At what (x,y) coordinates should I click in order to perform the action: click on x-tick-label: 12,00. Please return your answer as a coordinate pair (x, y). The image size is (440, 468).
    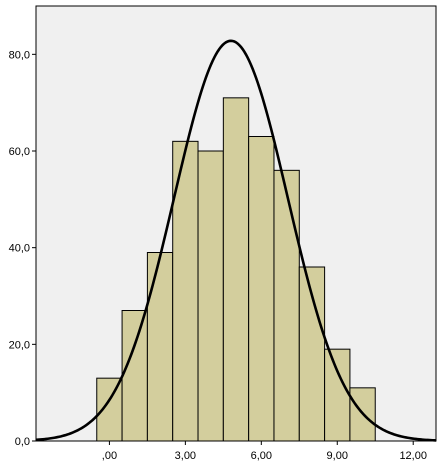
    Looking at the image, I should click on (413, 456).